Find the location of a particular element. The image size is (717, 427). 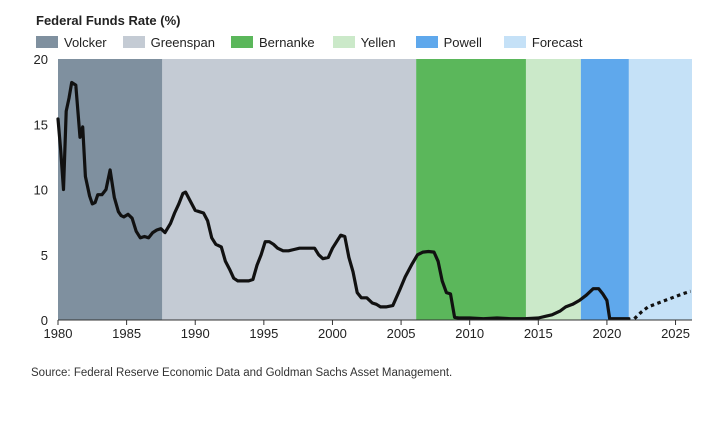

x-tick-label-2025: 2025 is located at coordinates (675, 333).